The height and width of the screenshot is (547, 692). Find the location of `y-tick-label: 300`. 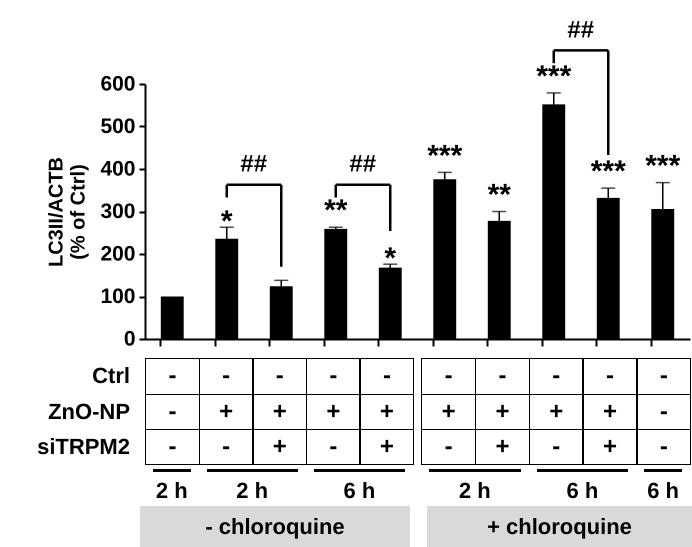

y-tick-label: 300 is located at coordinates (118, 211).